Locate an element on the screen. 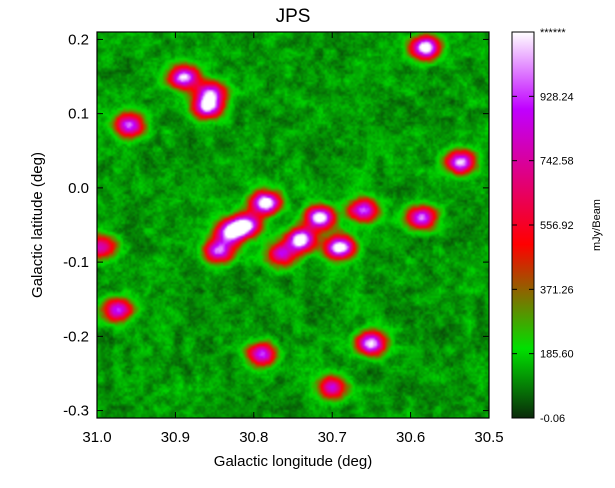 This screenshot has width=615, height=488. colorbar-tick-label: 742.58 is located at coordinates (557, 162).